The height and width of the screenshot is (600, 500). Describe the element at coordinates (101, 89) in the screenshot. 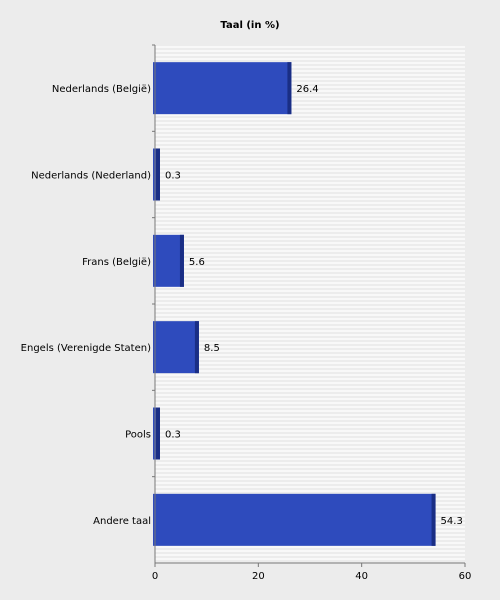

I see `category-label: Nederlands (België)` at that location.